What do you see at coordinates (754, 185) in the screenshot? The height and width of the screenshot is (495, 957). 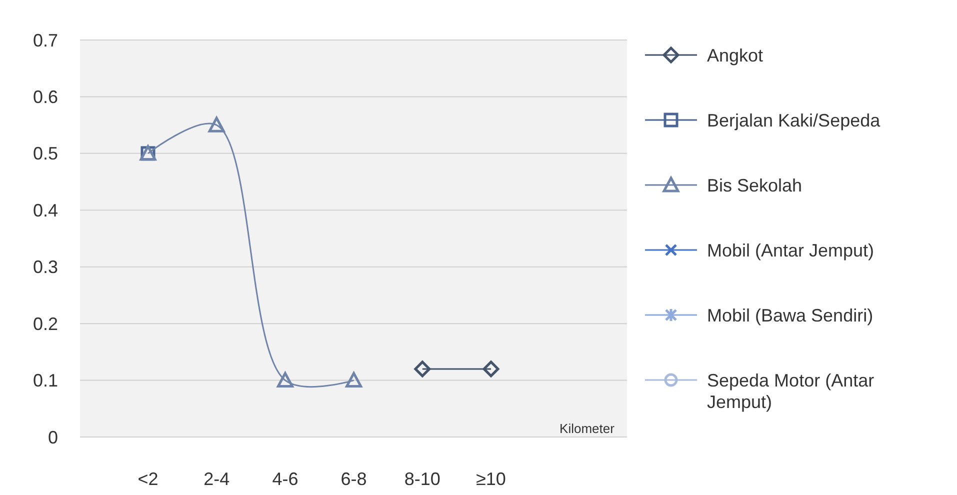 I see `legend-label: Bis Sekolah` at bounding box center [754, 185].